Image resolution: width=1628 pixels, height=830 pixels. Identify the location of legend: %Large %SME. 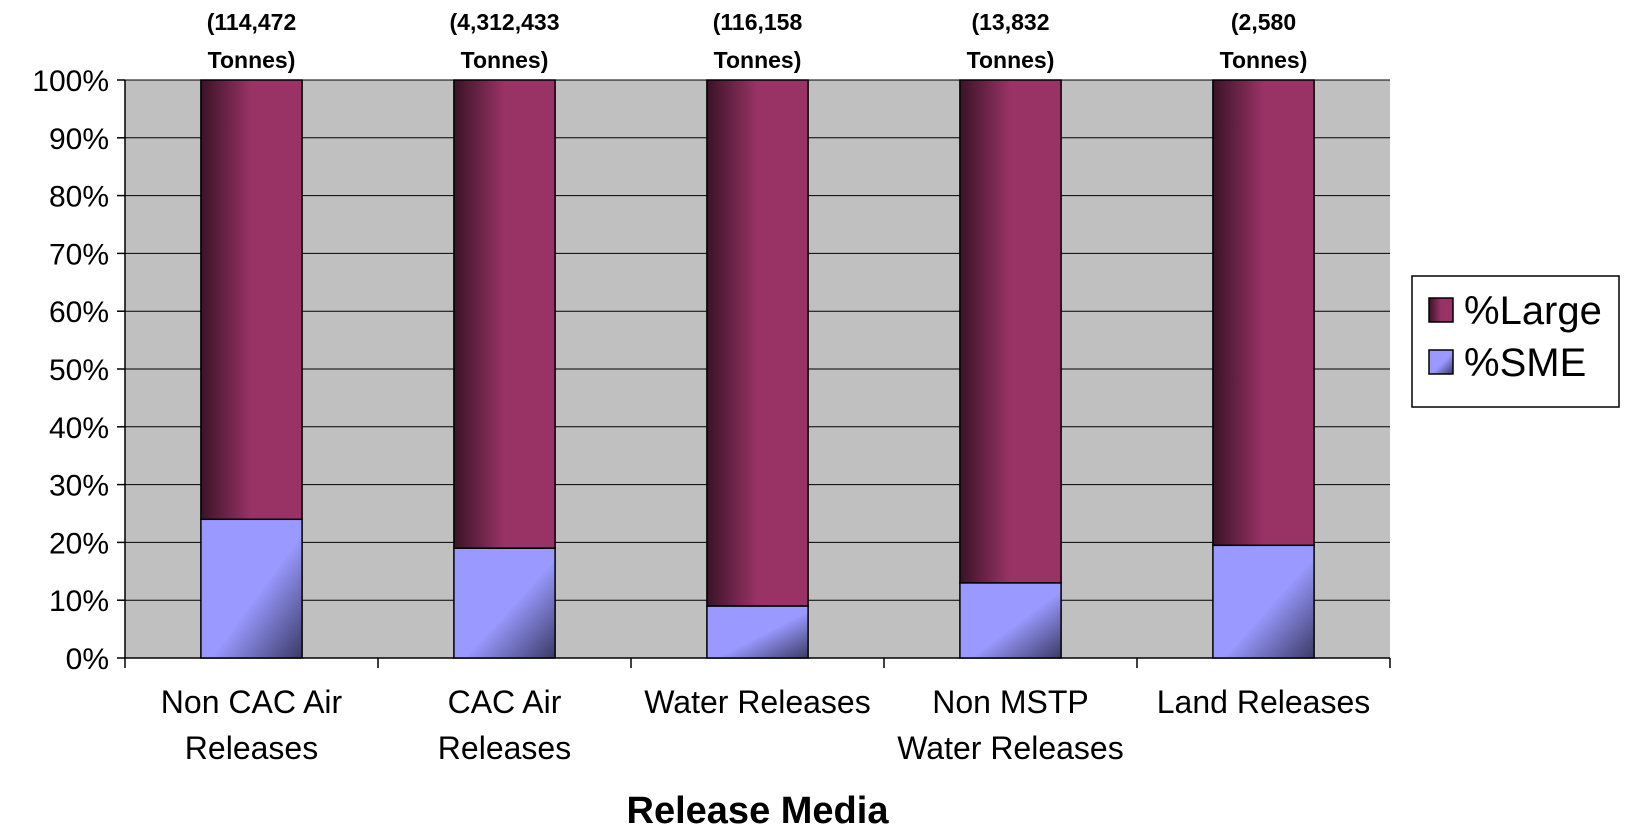
(1515, 341).